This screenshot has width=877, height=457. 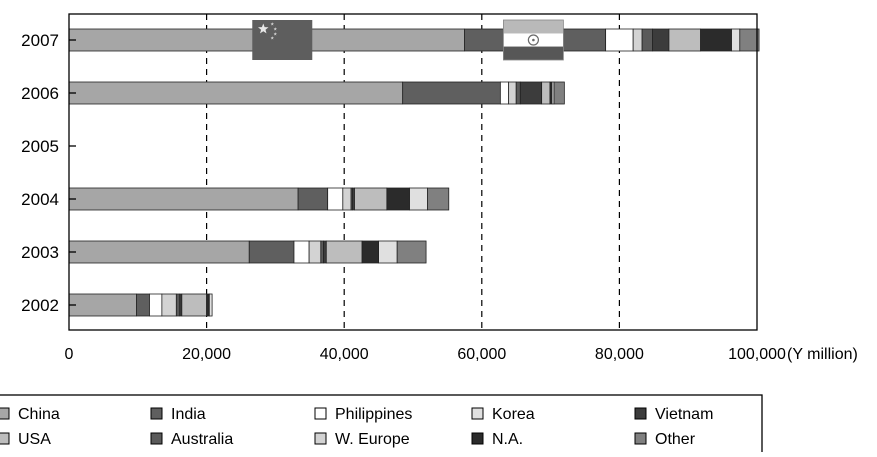 I want to click on india-flag-icon, so click(x=533, y=40).